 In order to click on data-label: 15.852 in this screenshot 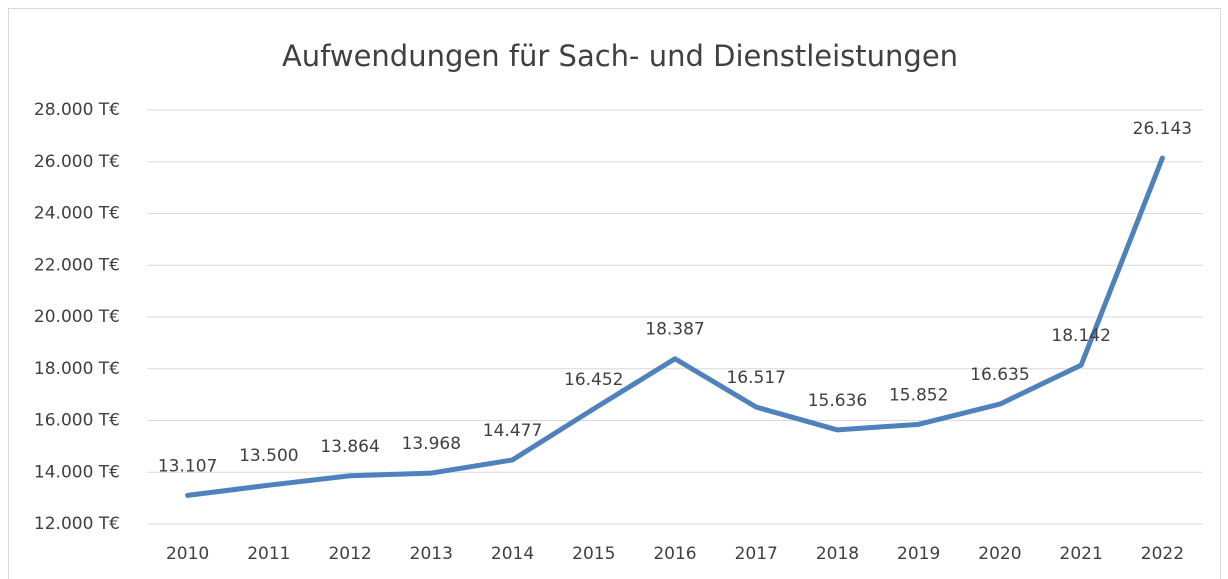, I will do `click(918, 395)`.